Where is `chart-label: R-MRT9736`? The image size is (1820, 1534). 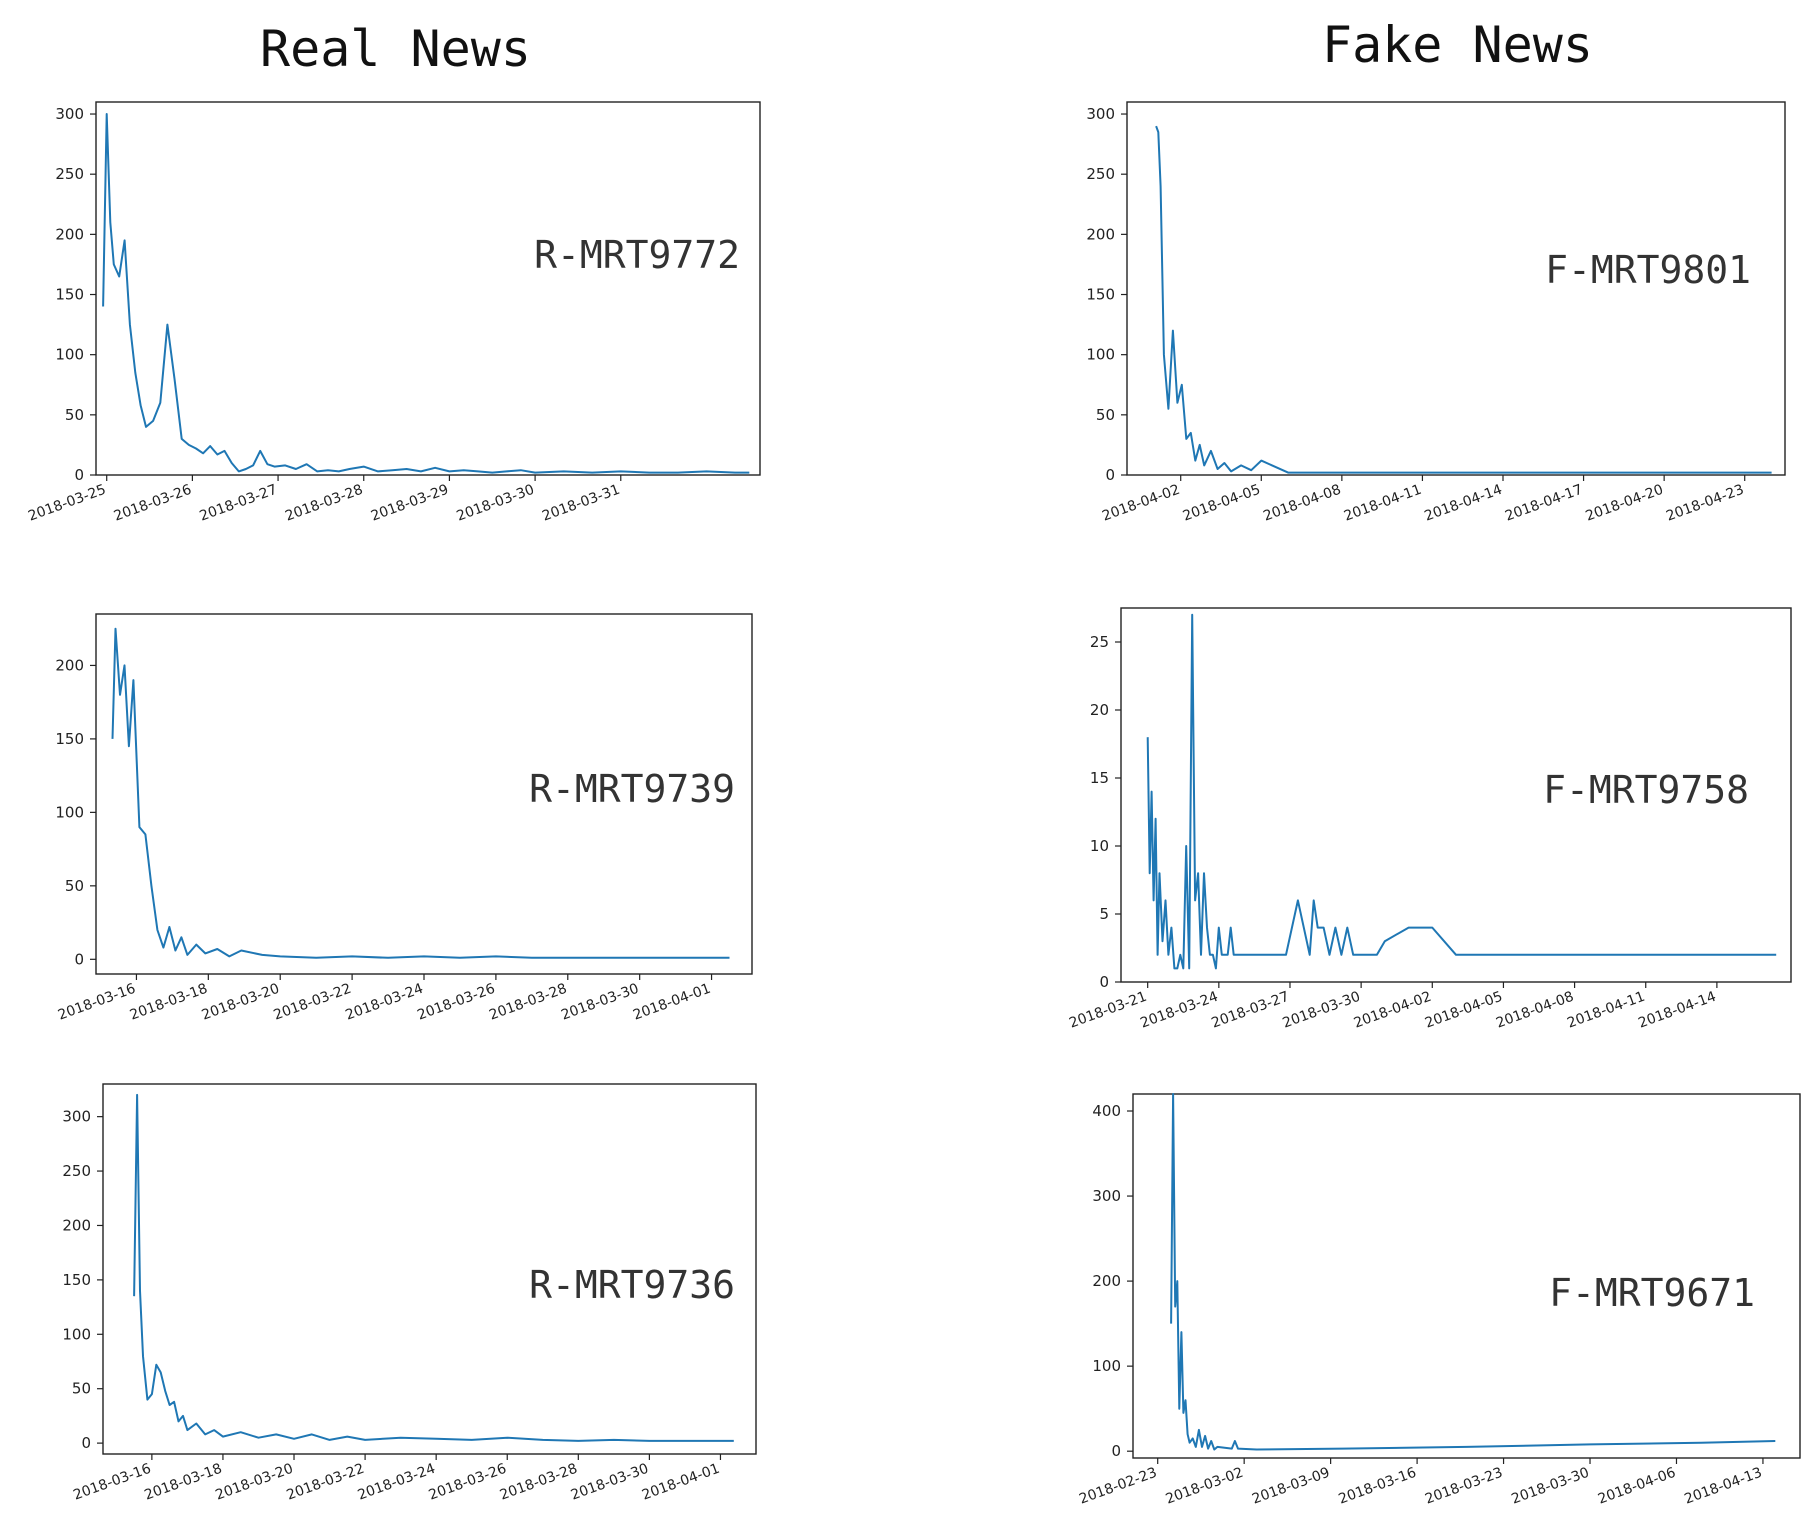 chart-label: R-MRT9736 is located at coordinates (632, 1285).